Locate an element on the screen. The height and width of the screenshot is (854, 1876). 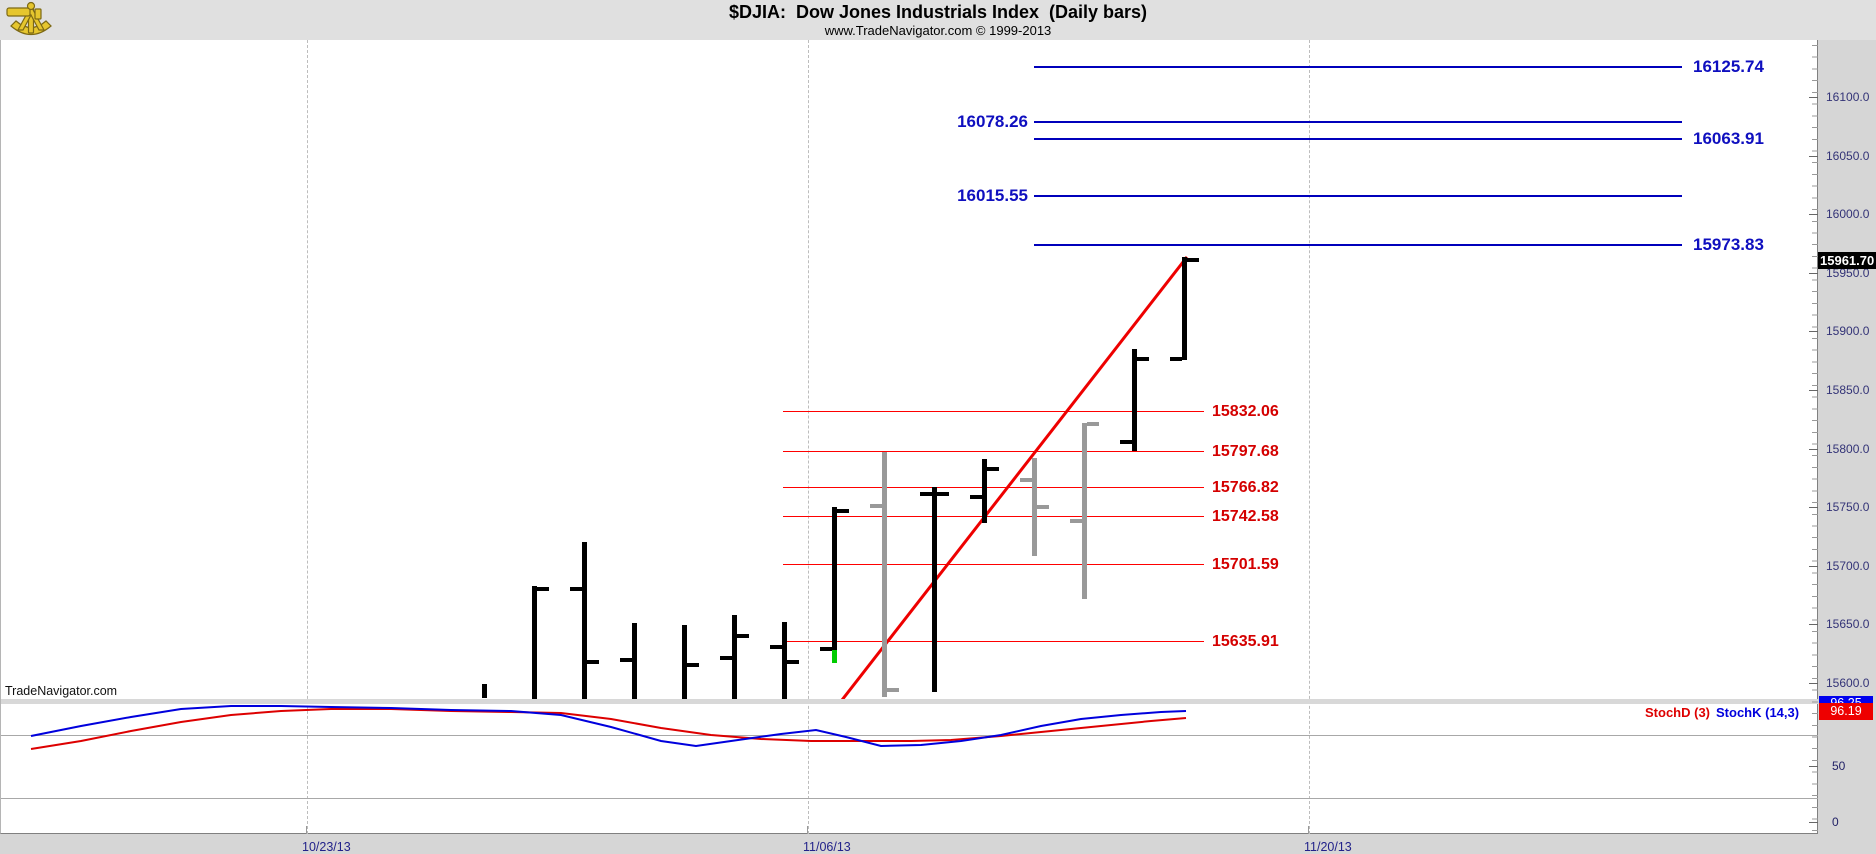
stoch-axis-label: 0 is located at coordinates (1835, 822).